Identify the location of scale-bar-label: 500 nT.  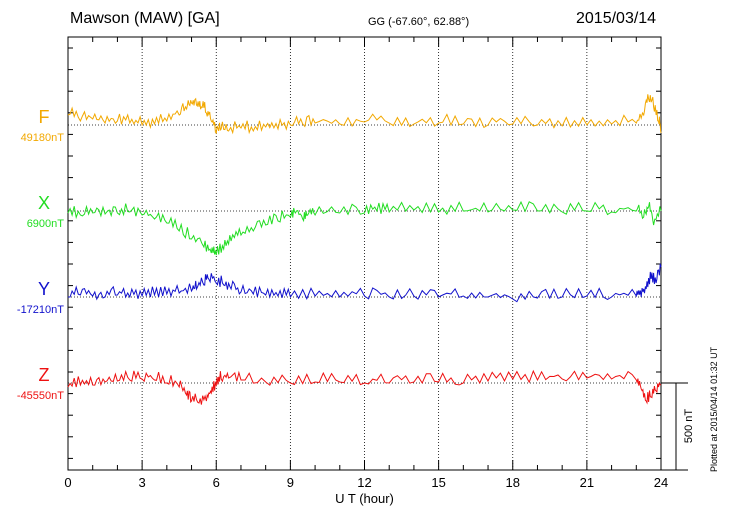
(689, 426).